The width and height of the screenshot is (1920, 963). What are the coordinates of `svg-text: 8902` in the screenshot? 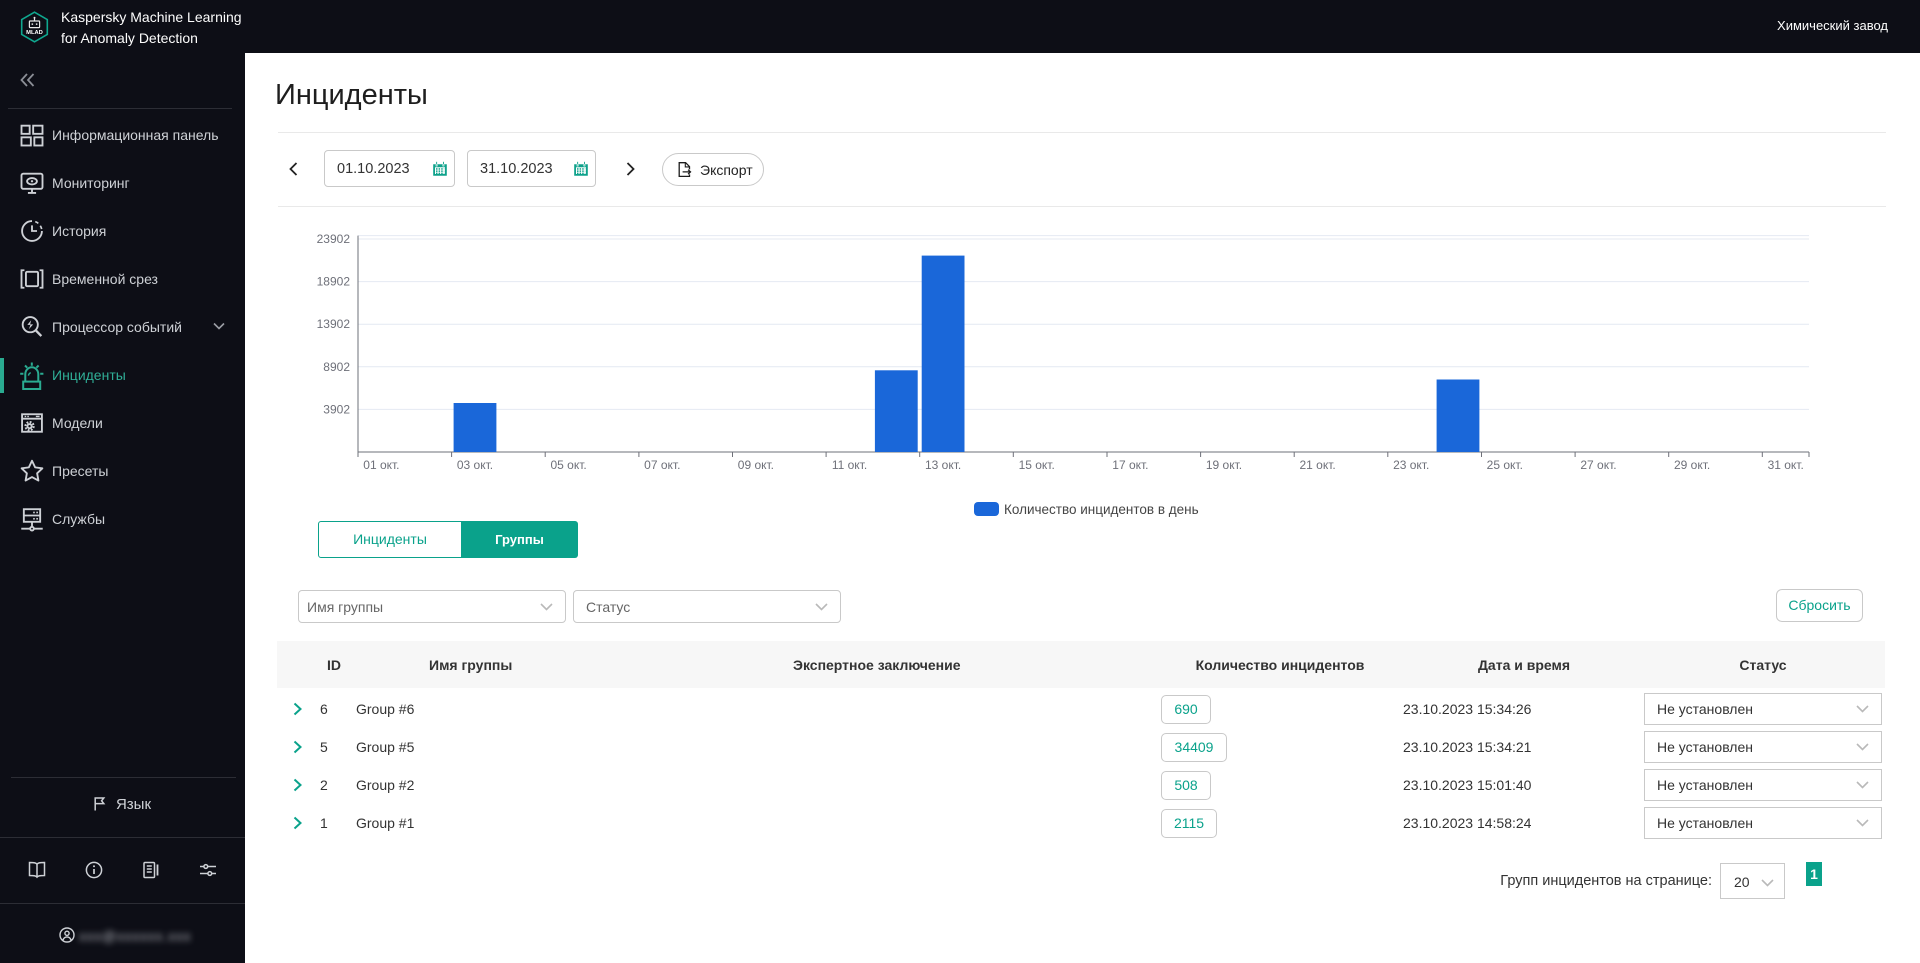 It's located at (336, 367).